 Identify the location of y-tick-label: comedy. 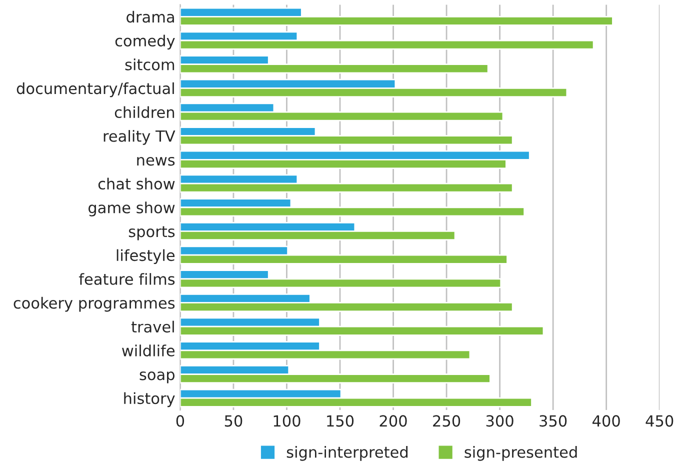
(145, 42).